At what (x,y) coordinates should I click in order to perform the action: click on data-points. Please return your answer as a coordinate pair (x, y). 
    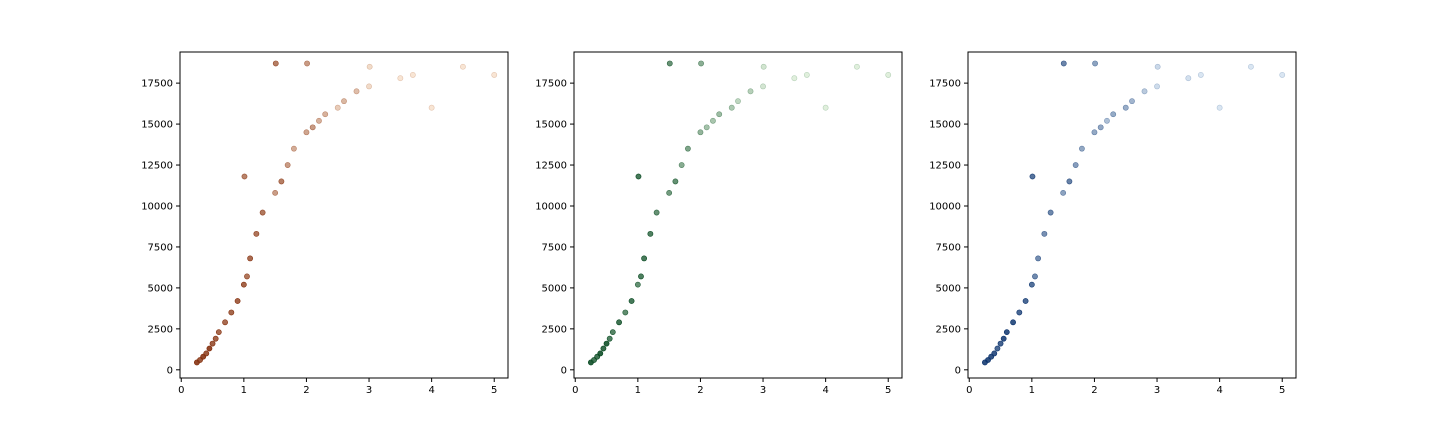
    Looking at the image, I should click on (1134, 213).